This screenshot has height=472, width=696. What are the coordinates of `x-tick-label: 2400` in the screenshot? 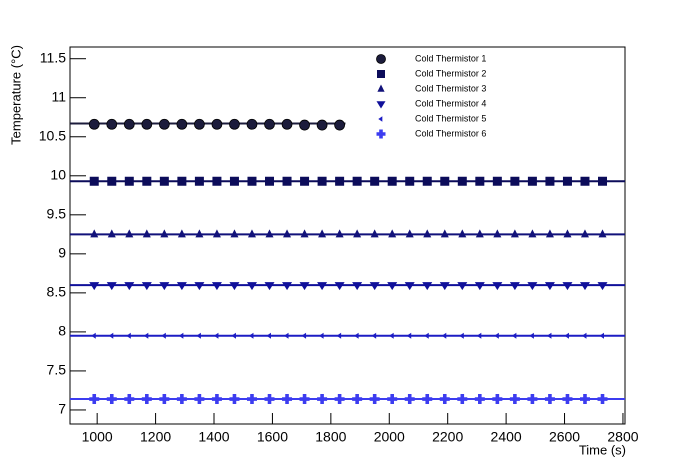 It's located at (506, 437).